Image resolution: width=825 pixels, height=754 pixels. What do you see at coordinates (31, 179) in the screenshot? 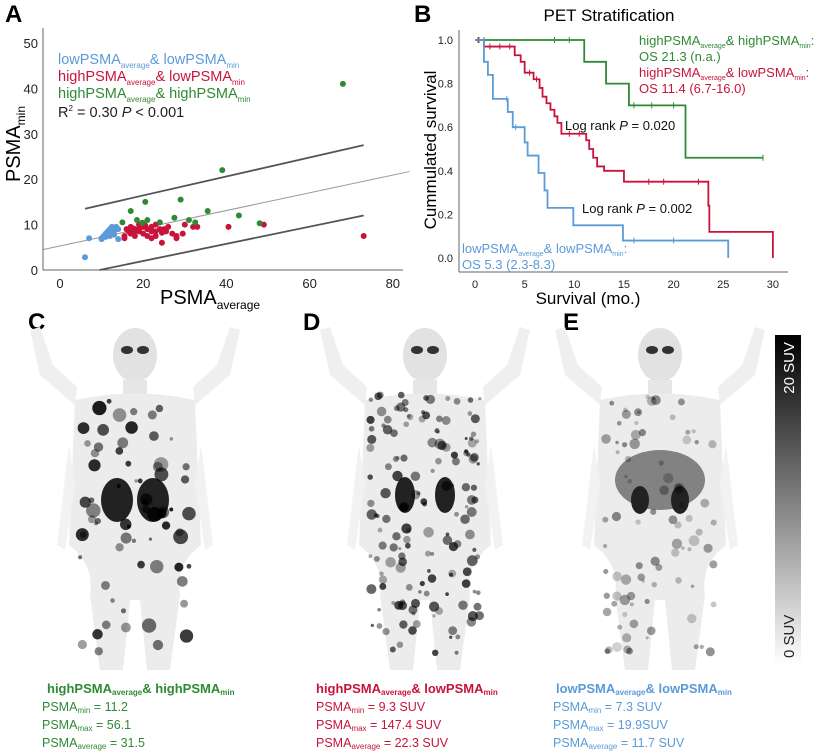
I see `y-tick-label: 20` at bounding box center [31, 179].